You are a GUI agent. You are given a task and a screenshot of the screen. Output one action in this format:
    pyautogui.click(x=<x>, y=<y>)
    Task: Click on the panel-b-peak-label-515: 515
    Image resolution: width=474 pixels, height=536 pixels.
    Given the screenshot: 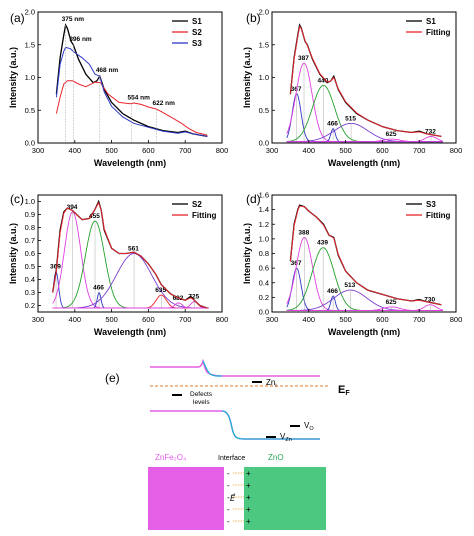 What is the action you would take?
    pyautogui.click(x=350, y=118)
    